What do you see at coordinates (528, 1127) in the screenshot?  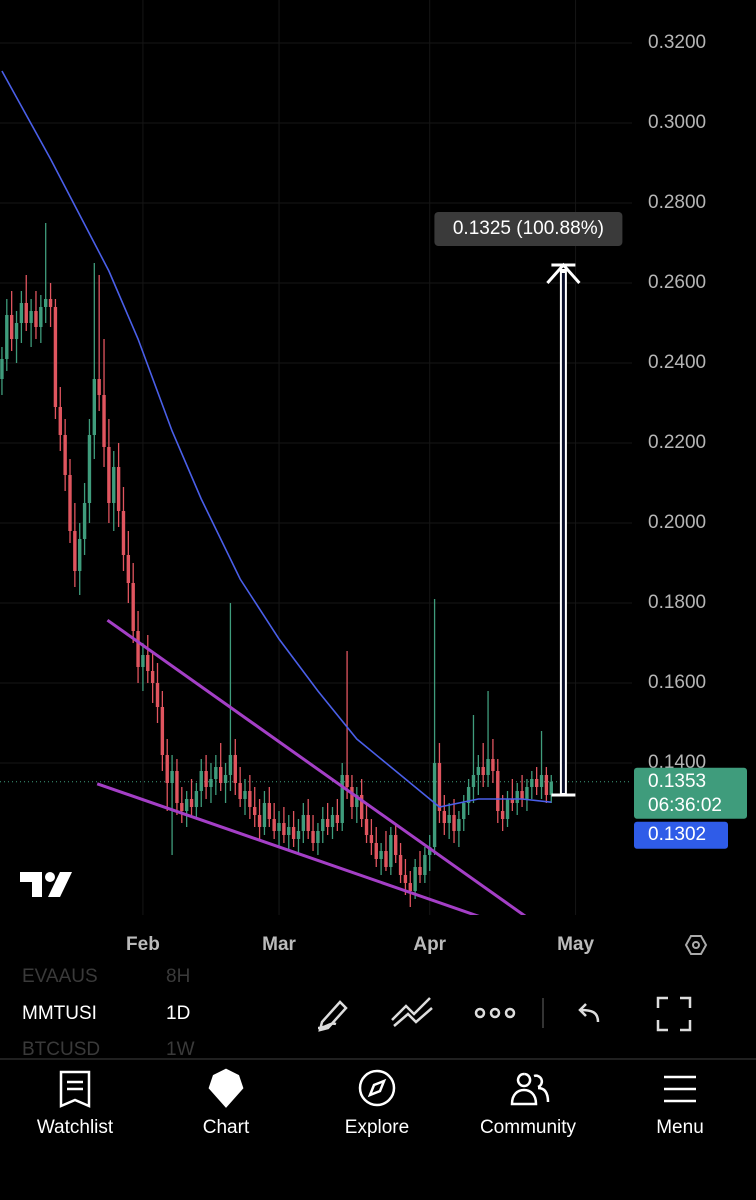 I see `nav-label: Community` at bounding box center [528, 1127].